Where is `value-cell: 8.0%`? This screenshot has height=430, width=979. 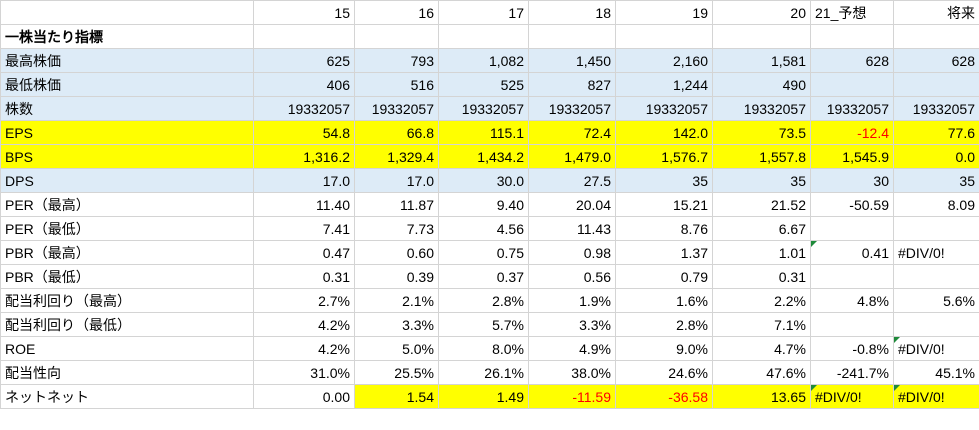
value-cell: 8.0% is located at coordinates (483, 348).